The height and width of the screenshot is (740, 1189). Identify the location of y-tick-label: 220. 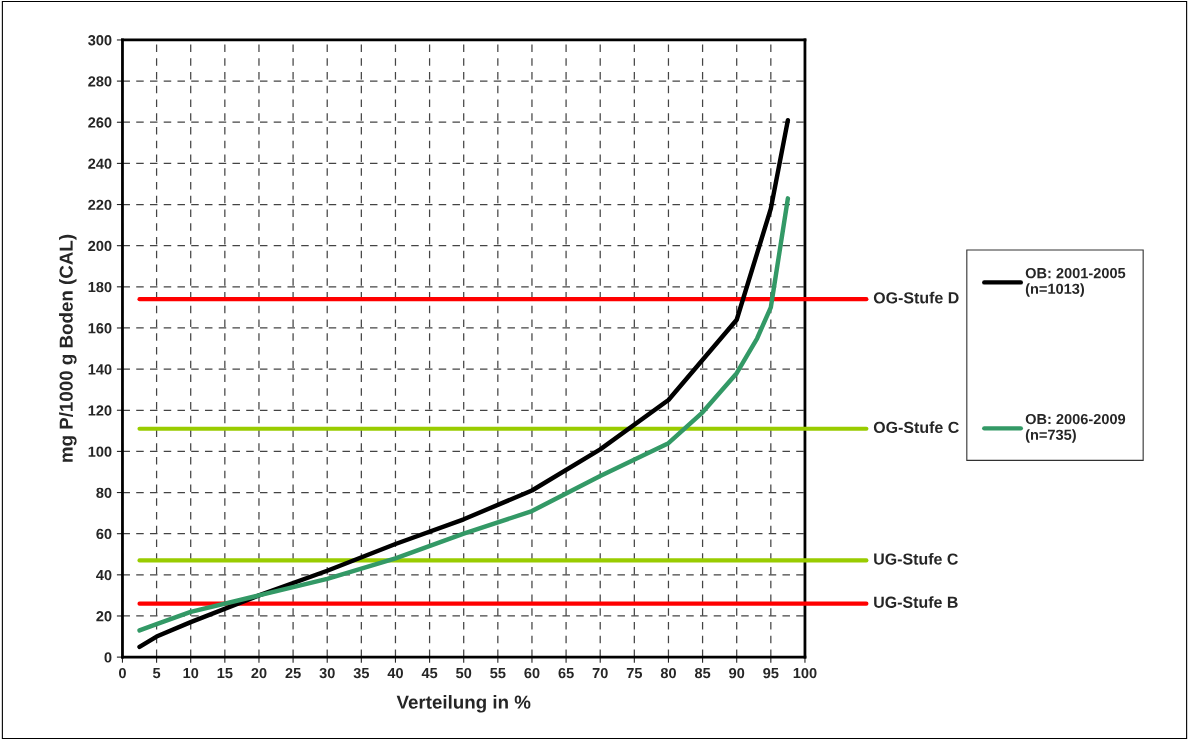
(100, 204).